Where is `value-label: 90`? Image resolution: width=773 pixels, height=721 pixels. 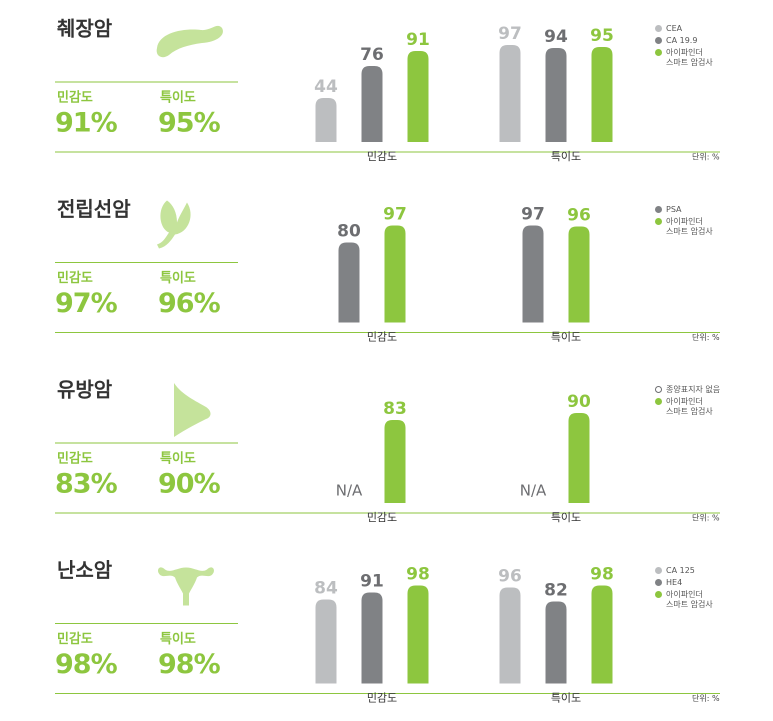
value-label: 90 is located at coordinates (579, 402).